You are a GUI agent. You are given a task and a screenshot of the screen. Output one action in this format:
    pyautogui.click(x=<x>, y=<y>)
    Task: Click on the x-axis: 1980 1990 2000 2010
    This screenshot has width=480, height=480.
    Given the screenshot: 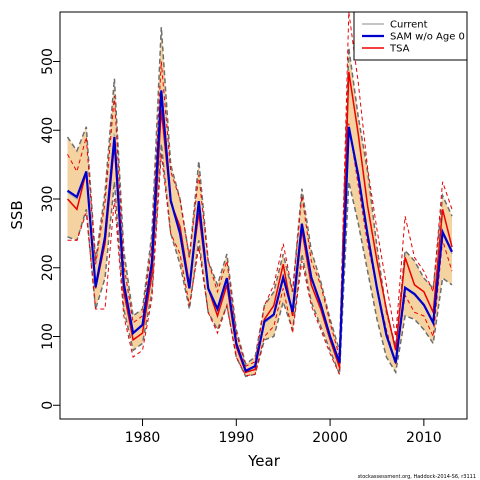 What is the action you would take?
    pyautogui.click(x=283, y=432)
    